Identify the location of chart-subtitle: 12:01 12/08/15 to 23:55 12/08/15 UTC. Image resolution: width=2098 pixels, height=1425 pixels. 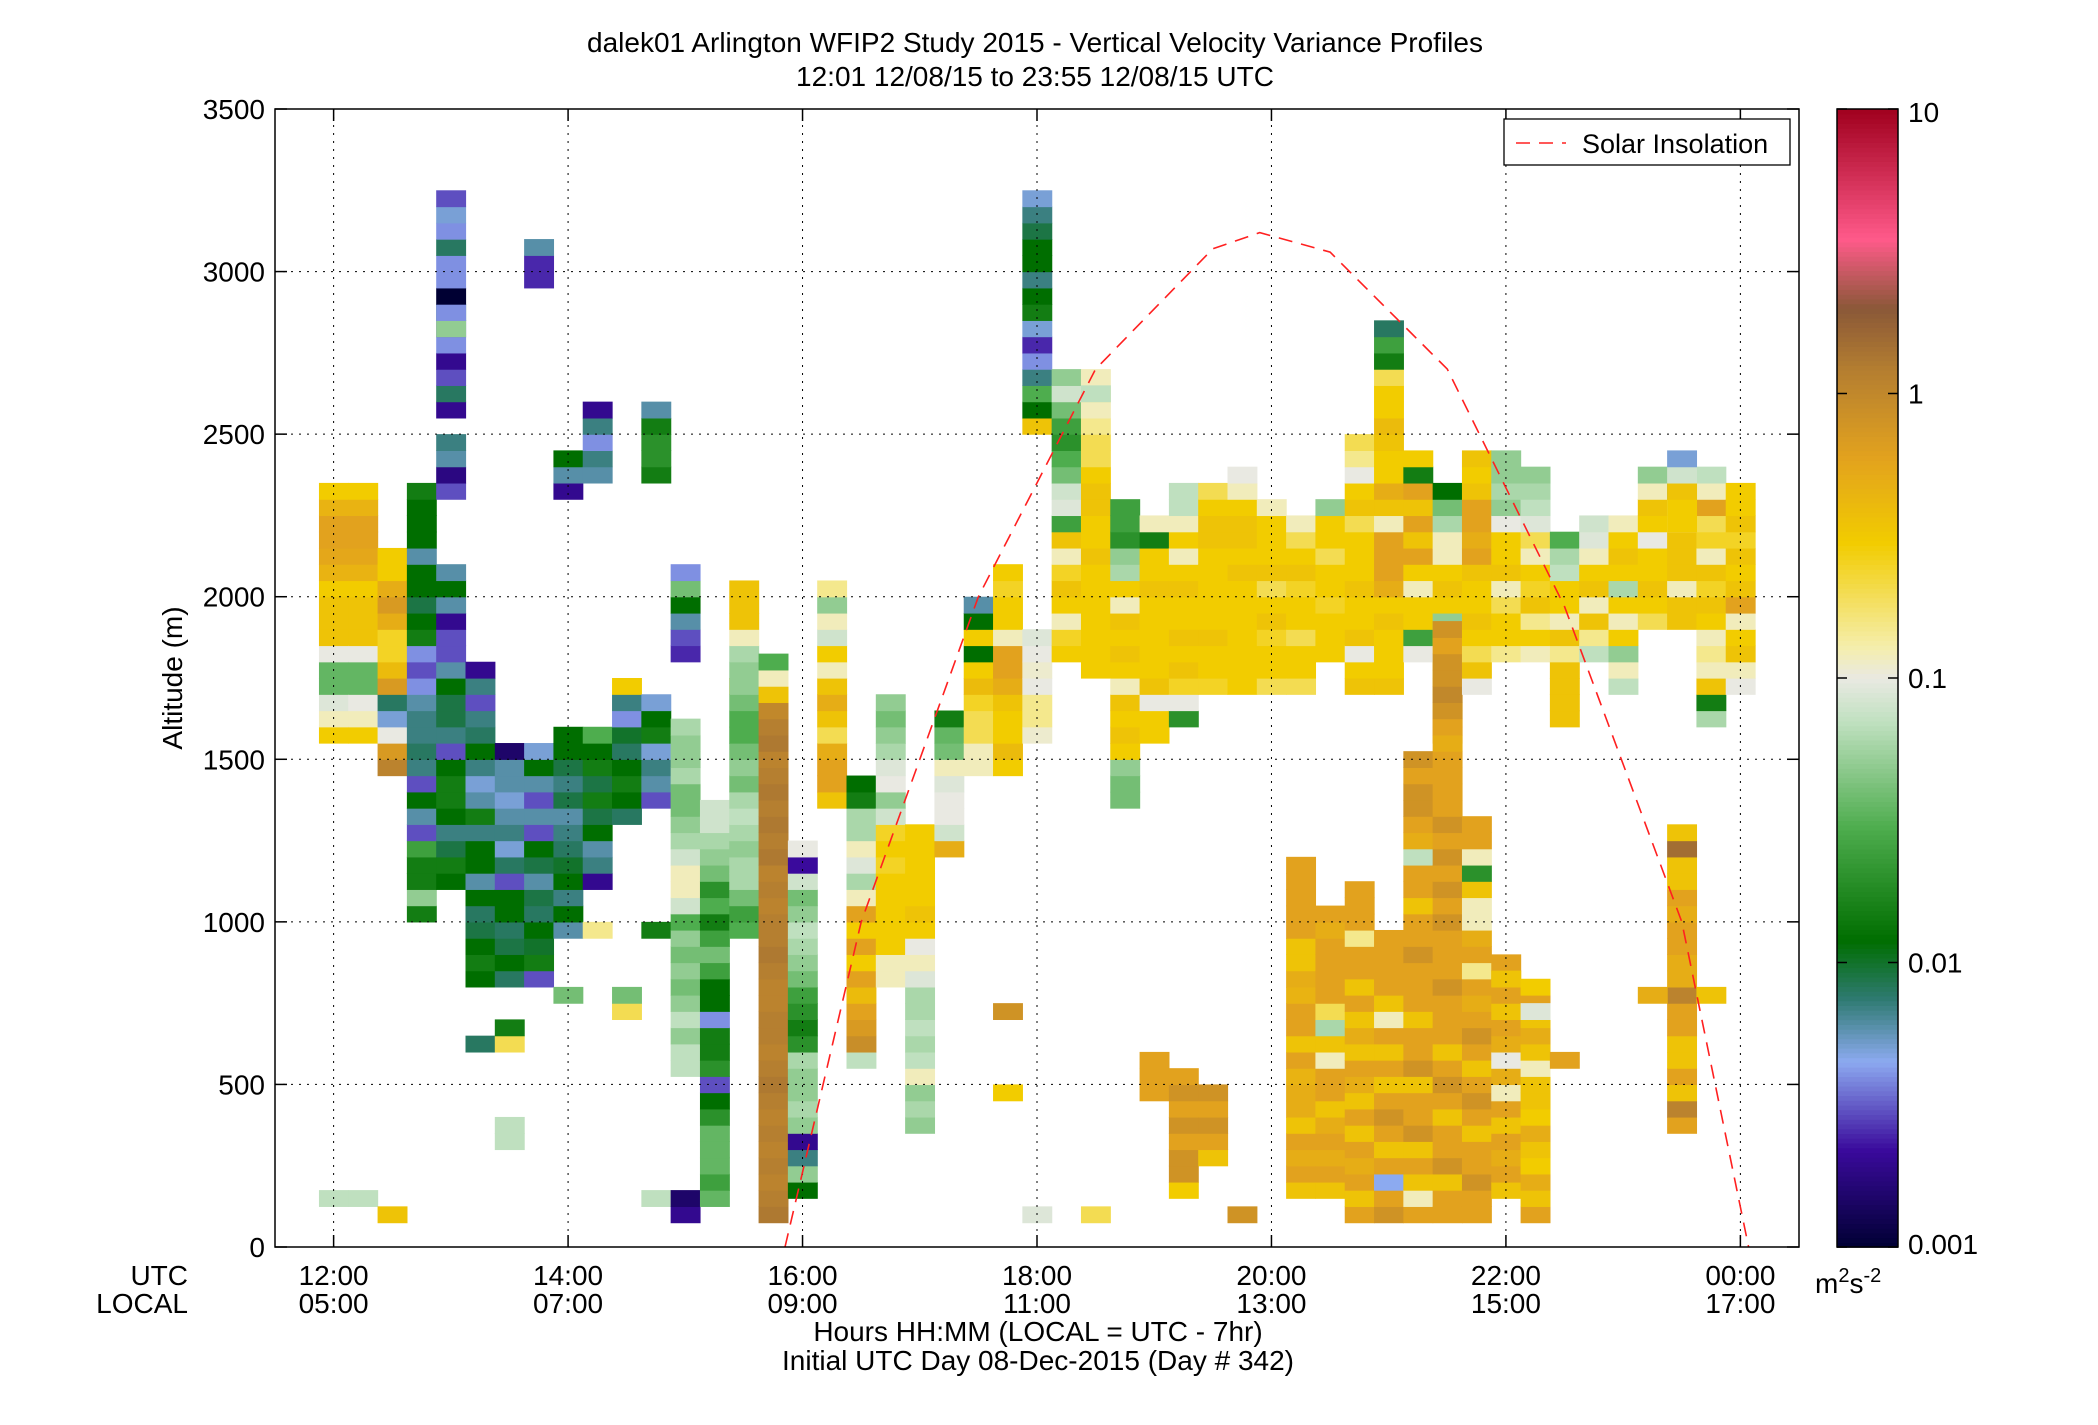
(1035, 76).